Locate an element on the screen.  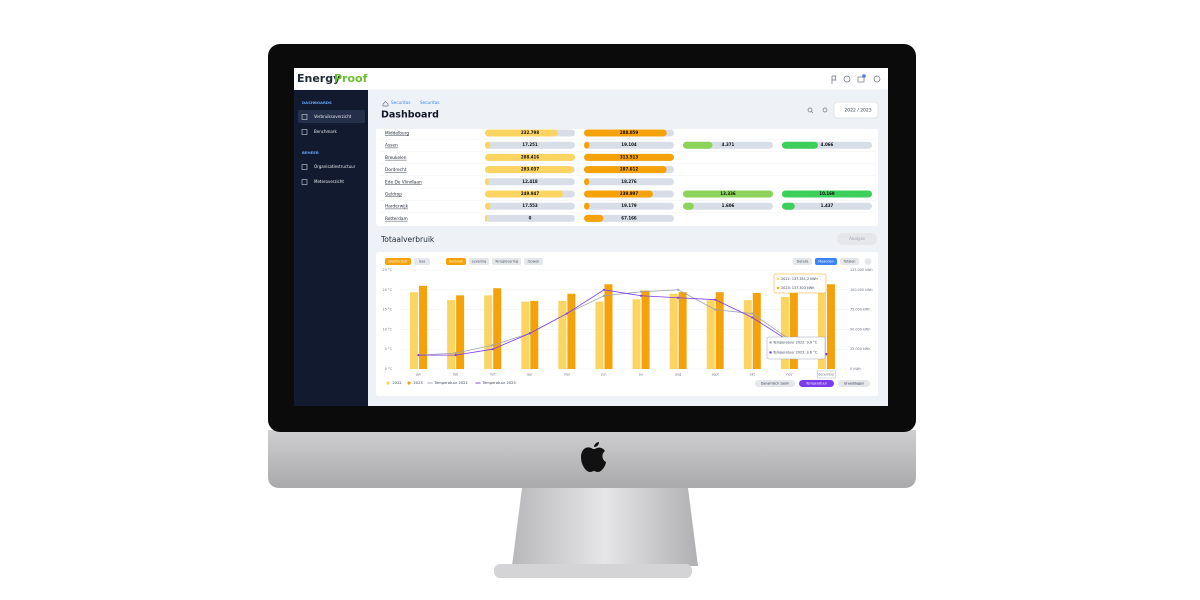
top-bar is located at coordinates (591, 79).